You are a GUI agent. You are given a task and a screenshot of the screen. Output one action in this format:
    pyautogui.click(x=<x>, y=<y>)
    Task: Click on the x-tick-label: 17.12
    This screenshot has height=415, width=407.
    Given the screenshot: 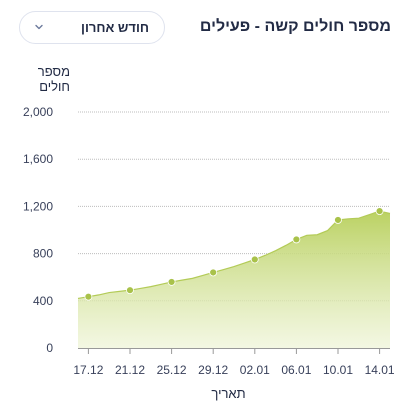 What is the action you would take?
    pyautogui.click(x=88, y=370)
    